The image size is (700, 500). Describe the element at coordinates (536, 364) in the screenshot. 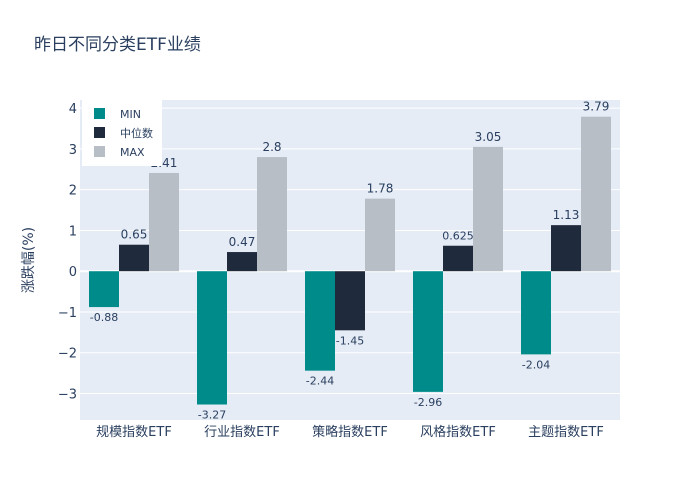

I see `data-label: -2.04` at that location.